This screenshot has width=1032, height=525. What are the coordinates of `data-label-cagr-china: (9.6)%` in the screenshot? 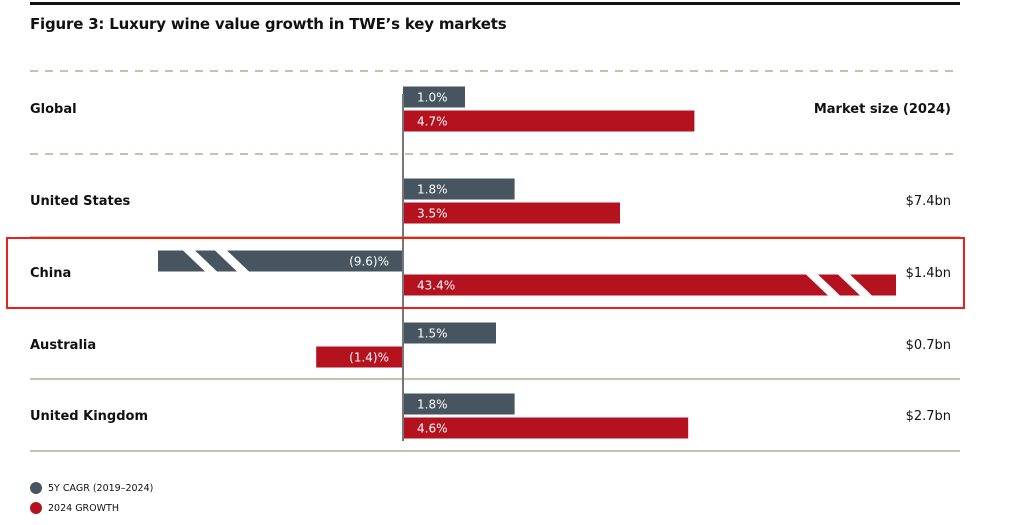 It's located at (369, 262).